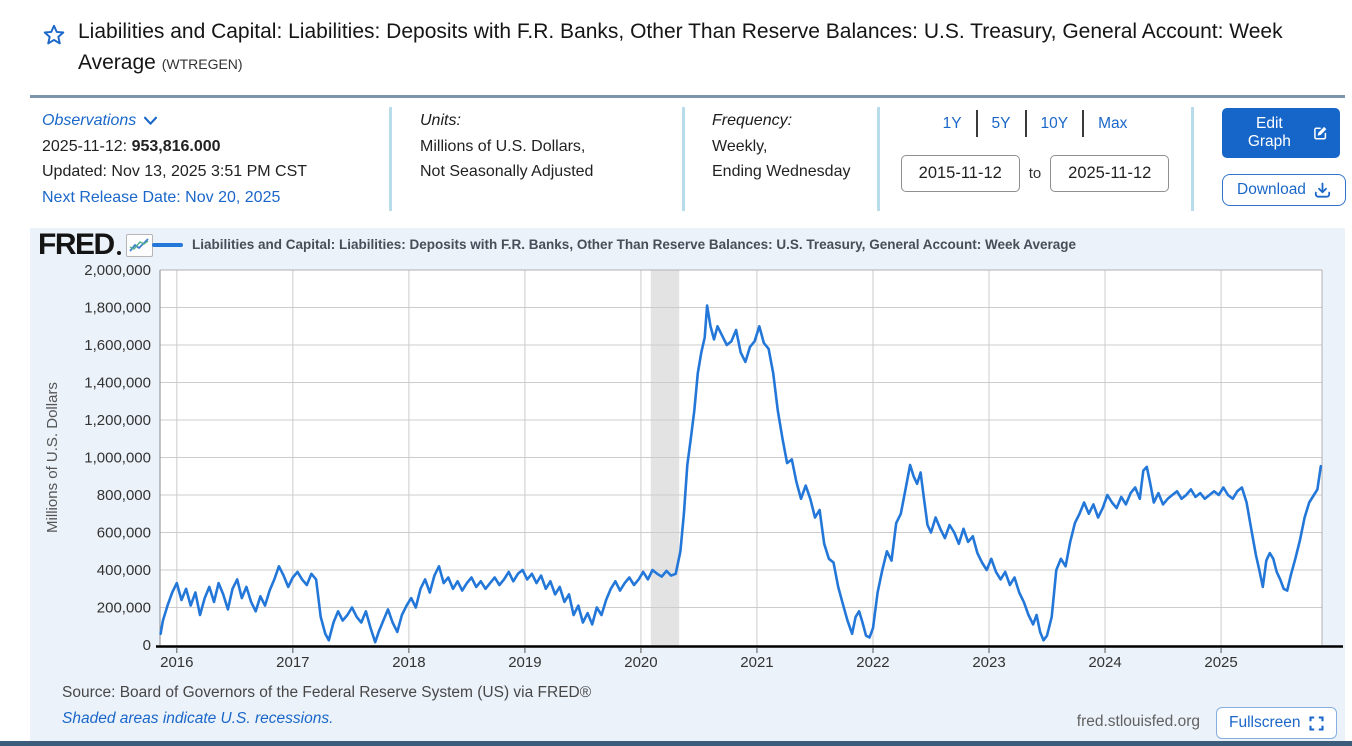 This screenshot has height=746, width=1352. What do you see at coordinates (1316, 723) in the screenshot?
I see `fullscreen-icon` at bounding box center [1316, 723].